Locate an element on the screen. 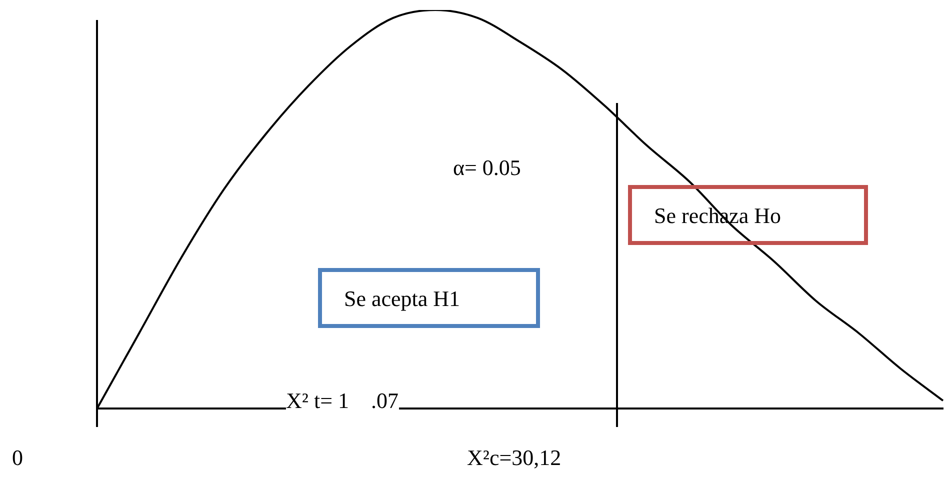 This screenshot has width=946, height=477. text: X²c=30,12 is located at coordinates (514, 457).